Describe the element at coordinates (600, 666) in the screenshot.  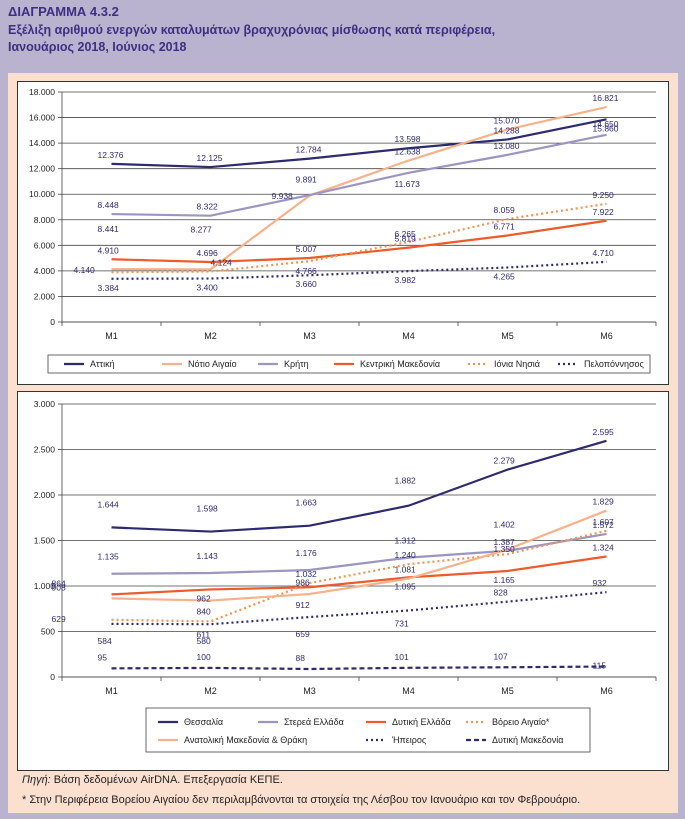
I see `data-label: 115` at that location.